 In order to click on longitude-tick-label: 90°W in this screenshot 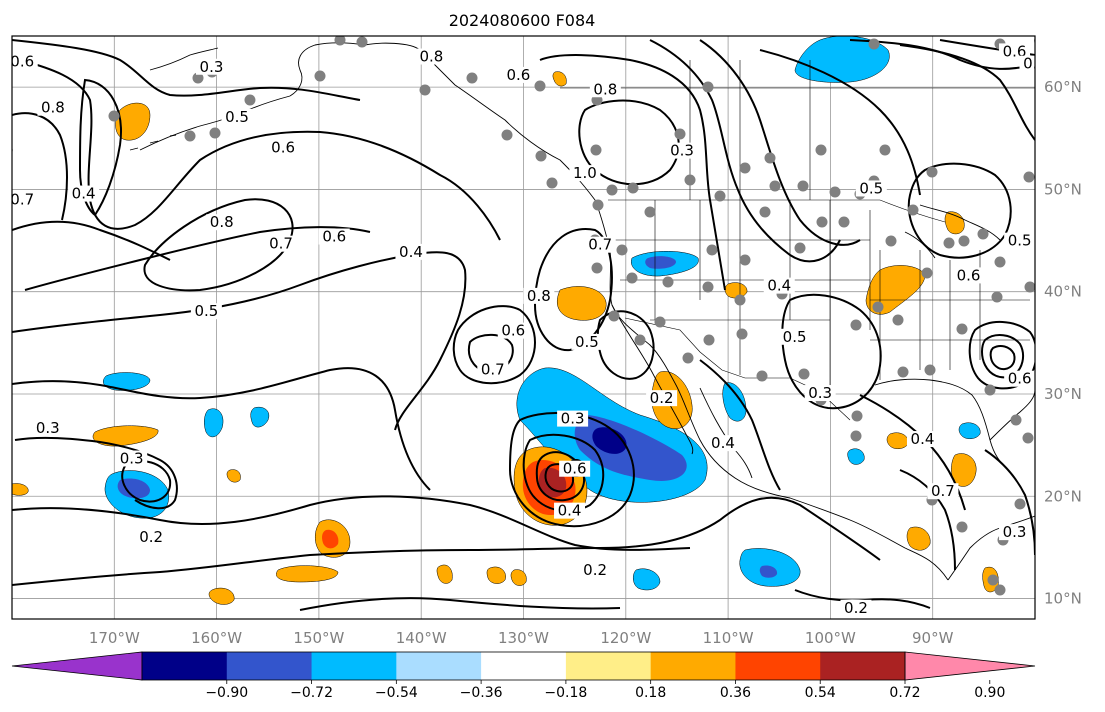, I will do `click(933, 638)`.